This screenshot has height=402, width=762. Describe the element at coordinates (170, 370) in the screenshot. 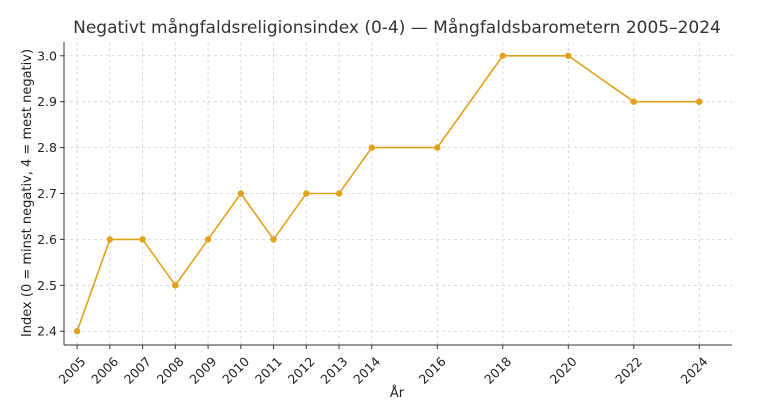

I see `x-tick-label: 2008` at that location.